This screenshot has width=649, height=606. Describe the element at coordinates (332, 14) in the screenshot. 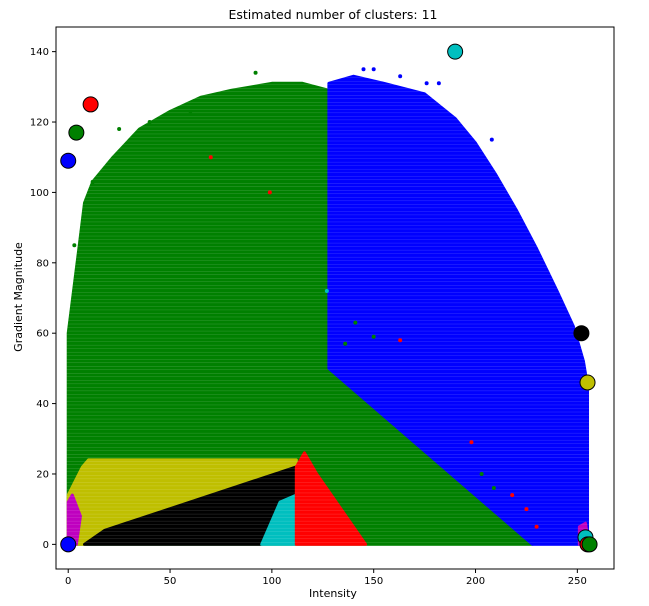

I see `chart-title: Estimated number of clusters: 11` at that location.